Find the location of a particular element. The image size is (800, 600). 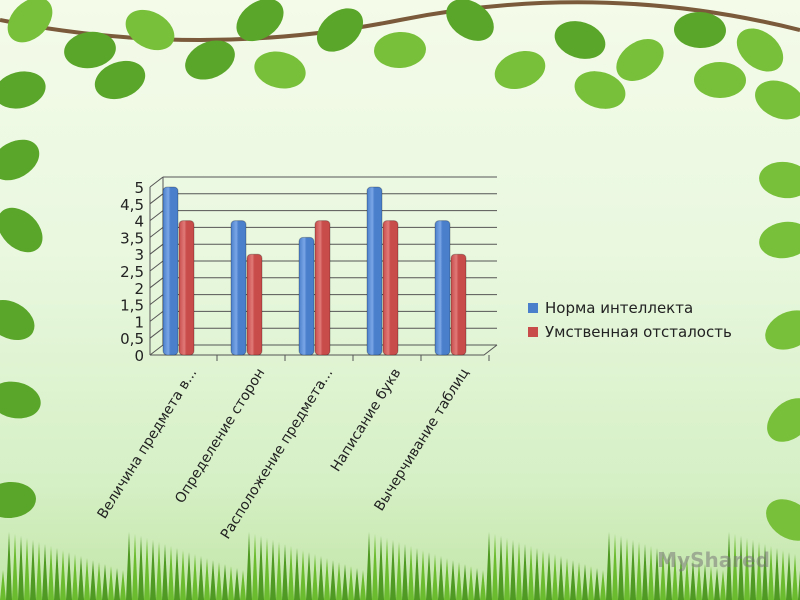

y-tick-label: 1 is located at coordinates (139, 322).